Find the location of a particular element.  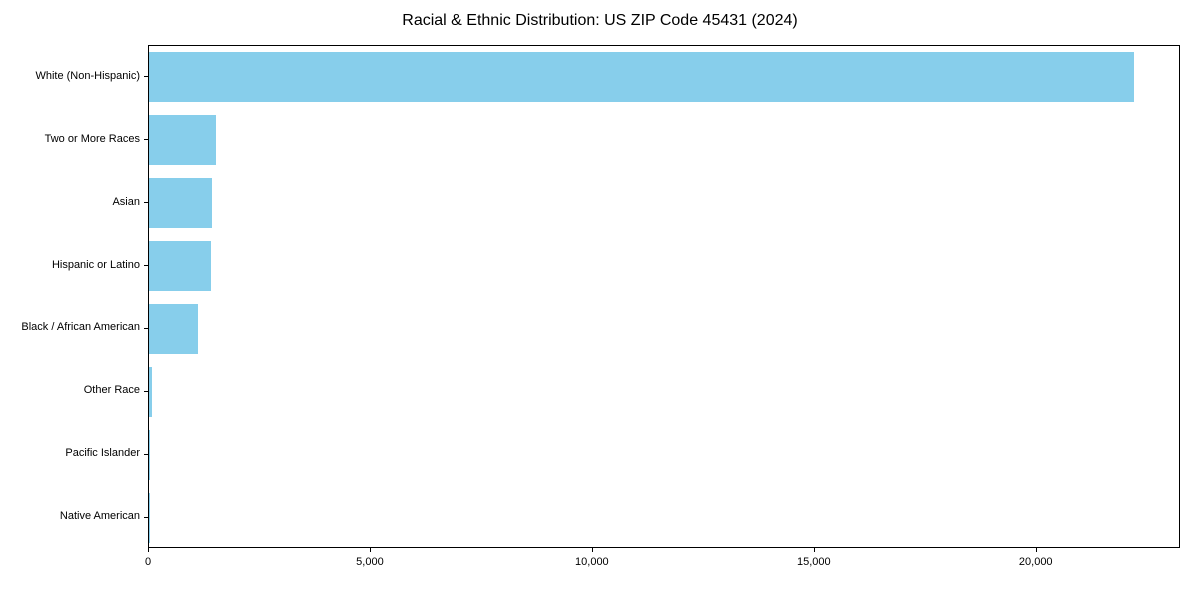

y-tick-label: Hispanic or Latino is located at coordinates (95, 264).